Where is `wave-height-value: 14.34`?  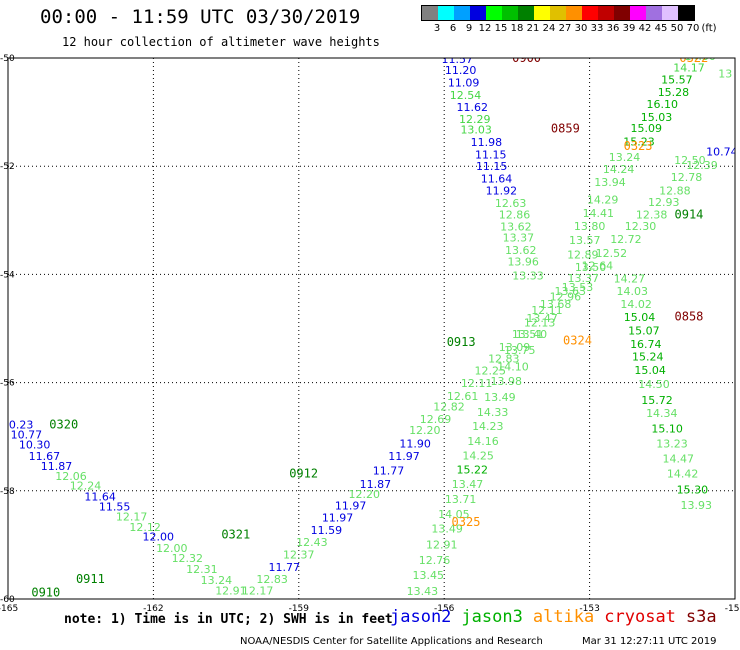
wave-height-value: 14.34 is located at coordinates (662, 413).